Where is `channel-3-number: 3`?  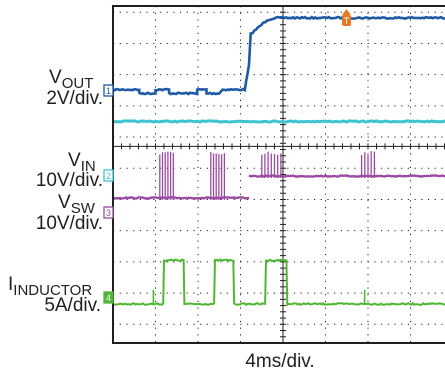
channel-3-number: 3 is located at coordinates (108, 213).